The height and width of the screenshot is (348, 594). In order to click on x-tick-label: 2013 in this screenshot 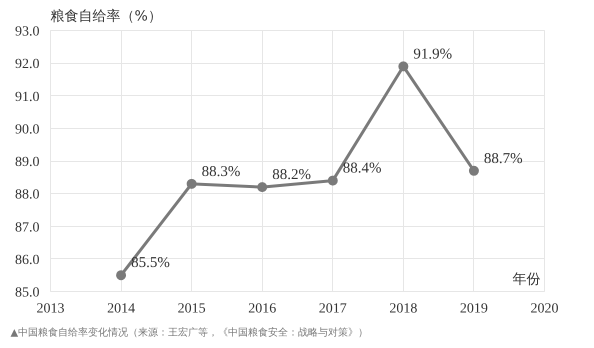, I will do `click(50, 309)`.